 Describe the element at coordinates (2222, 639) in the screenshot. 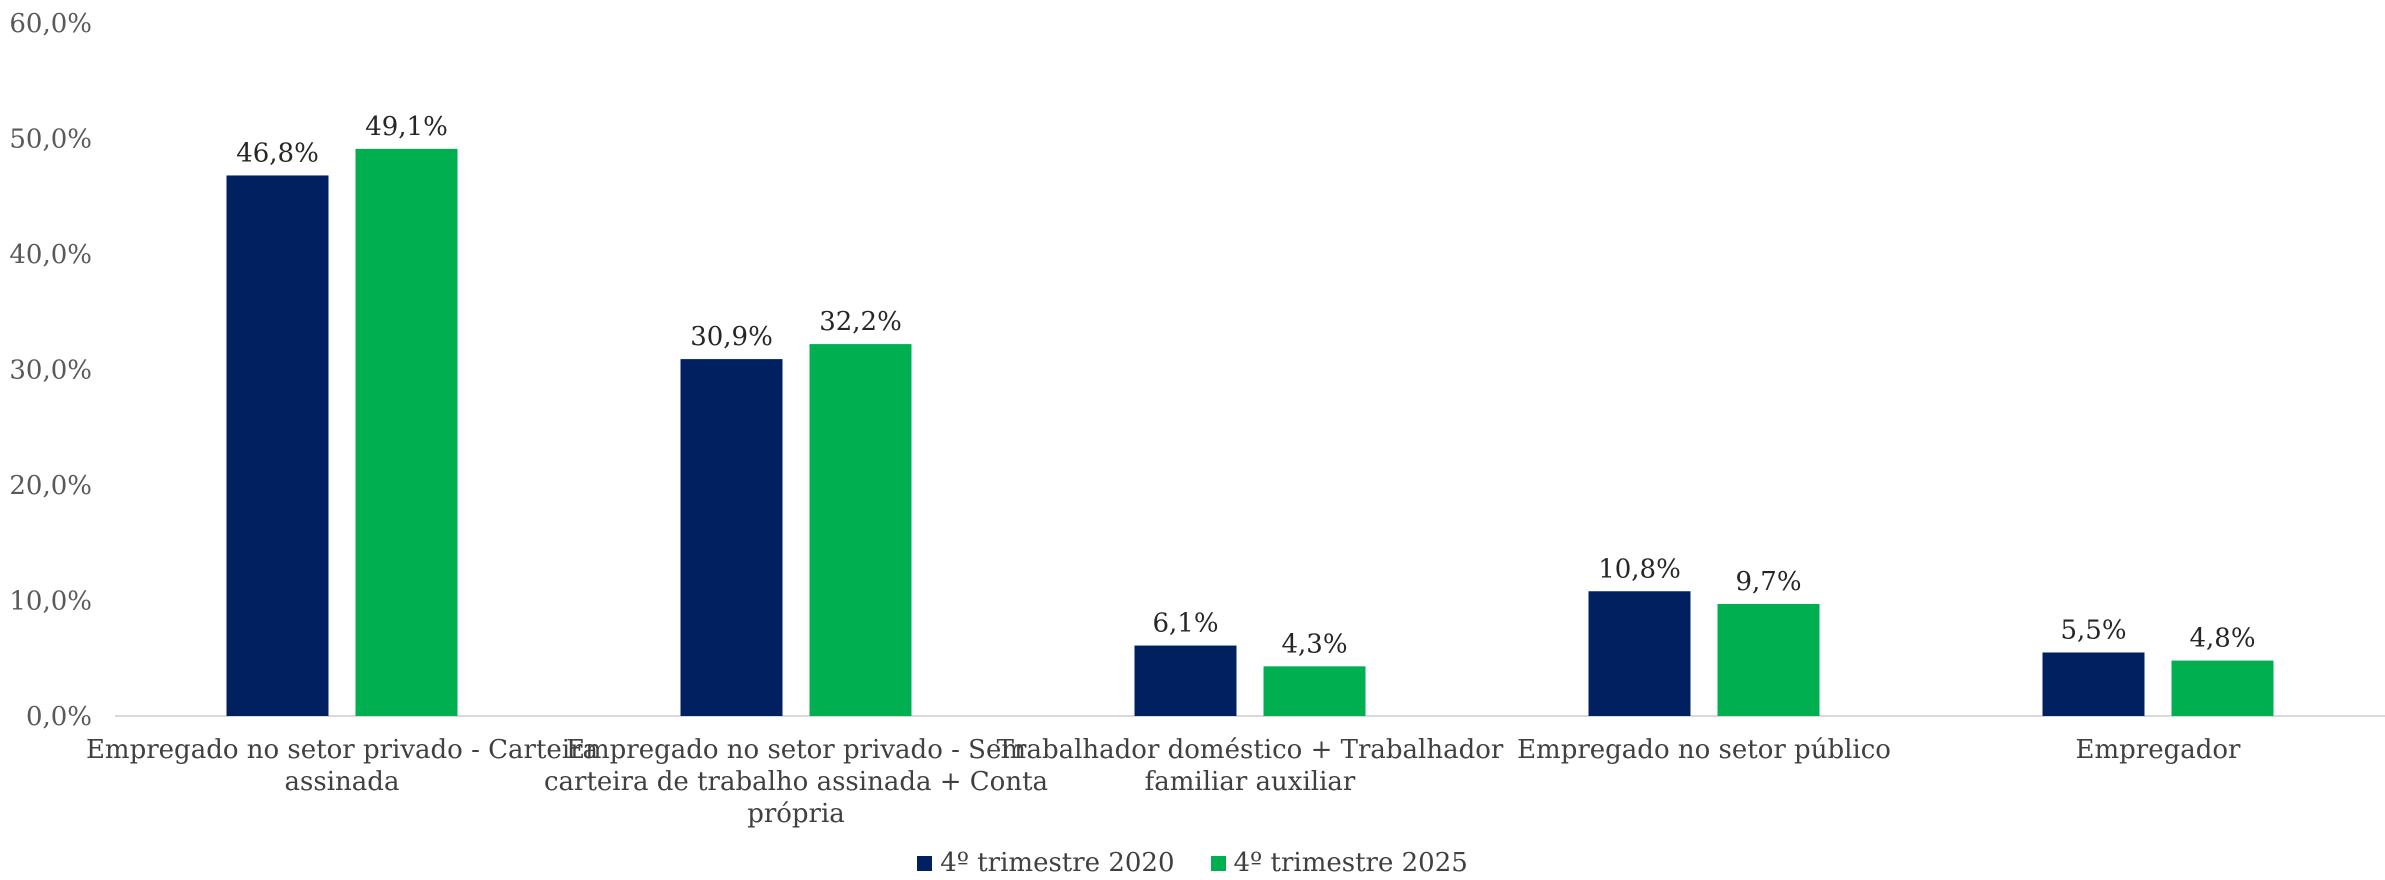

I see `data-label: 4,8%` at that location.